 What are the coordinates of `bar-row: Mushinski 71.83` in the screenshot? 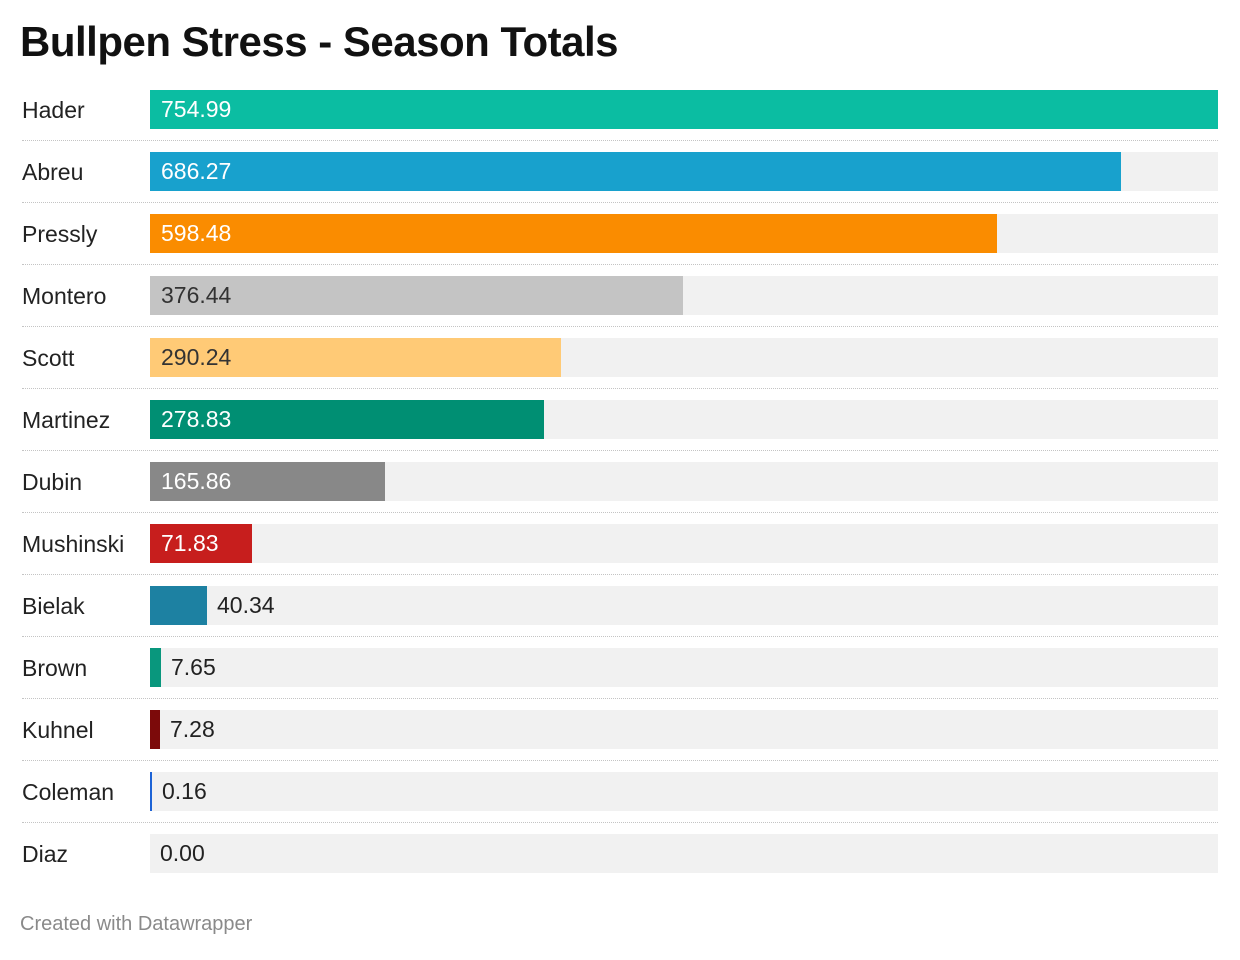 It's located at (620, 544).